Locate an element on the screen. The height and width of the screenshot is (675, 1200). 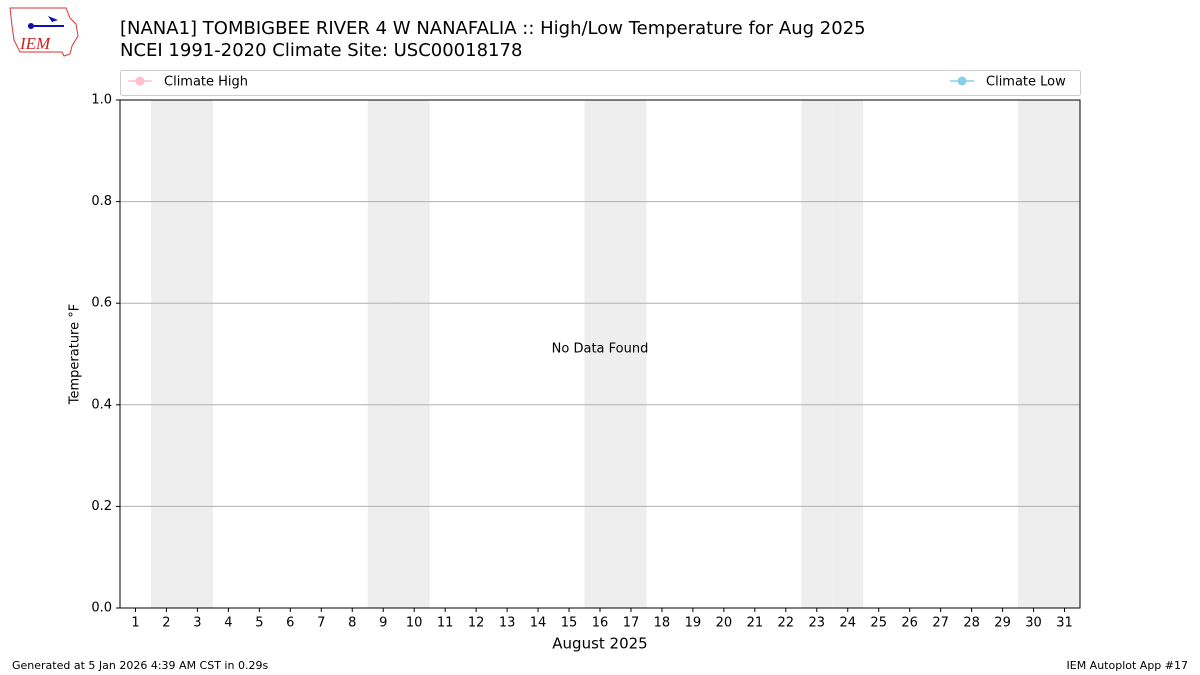
x-tick-label: 28 is located at coordinates (971, 623).